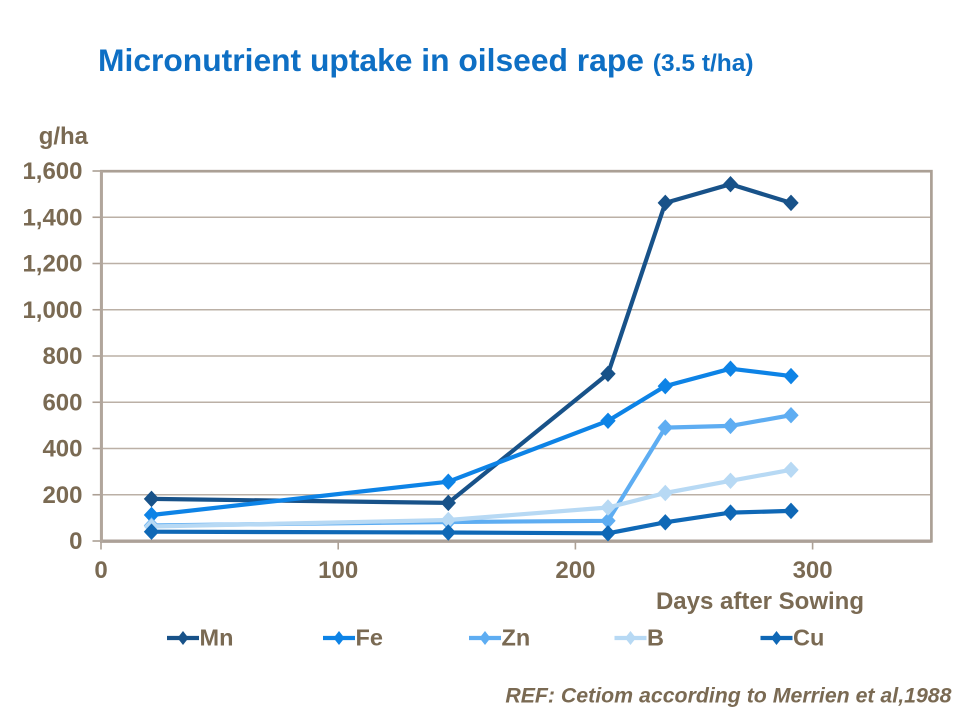 The height and width of the screenshot is (720, 960). What do you see at coordinates (62, 449) in the screenshot?
I see `svg-text: 400` at bounding box center [62, 449].